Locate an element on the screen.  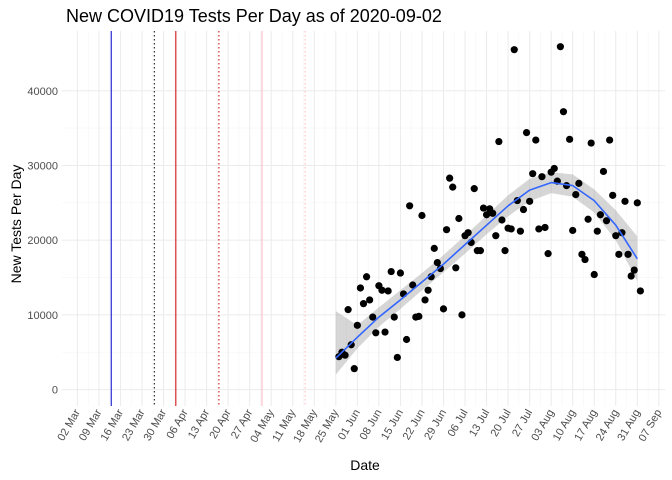
x-tick-label: 20 Jul is located at coordinates (501, 423).